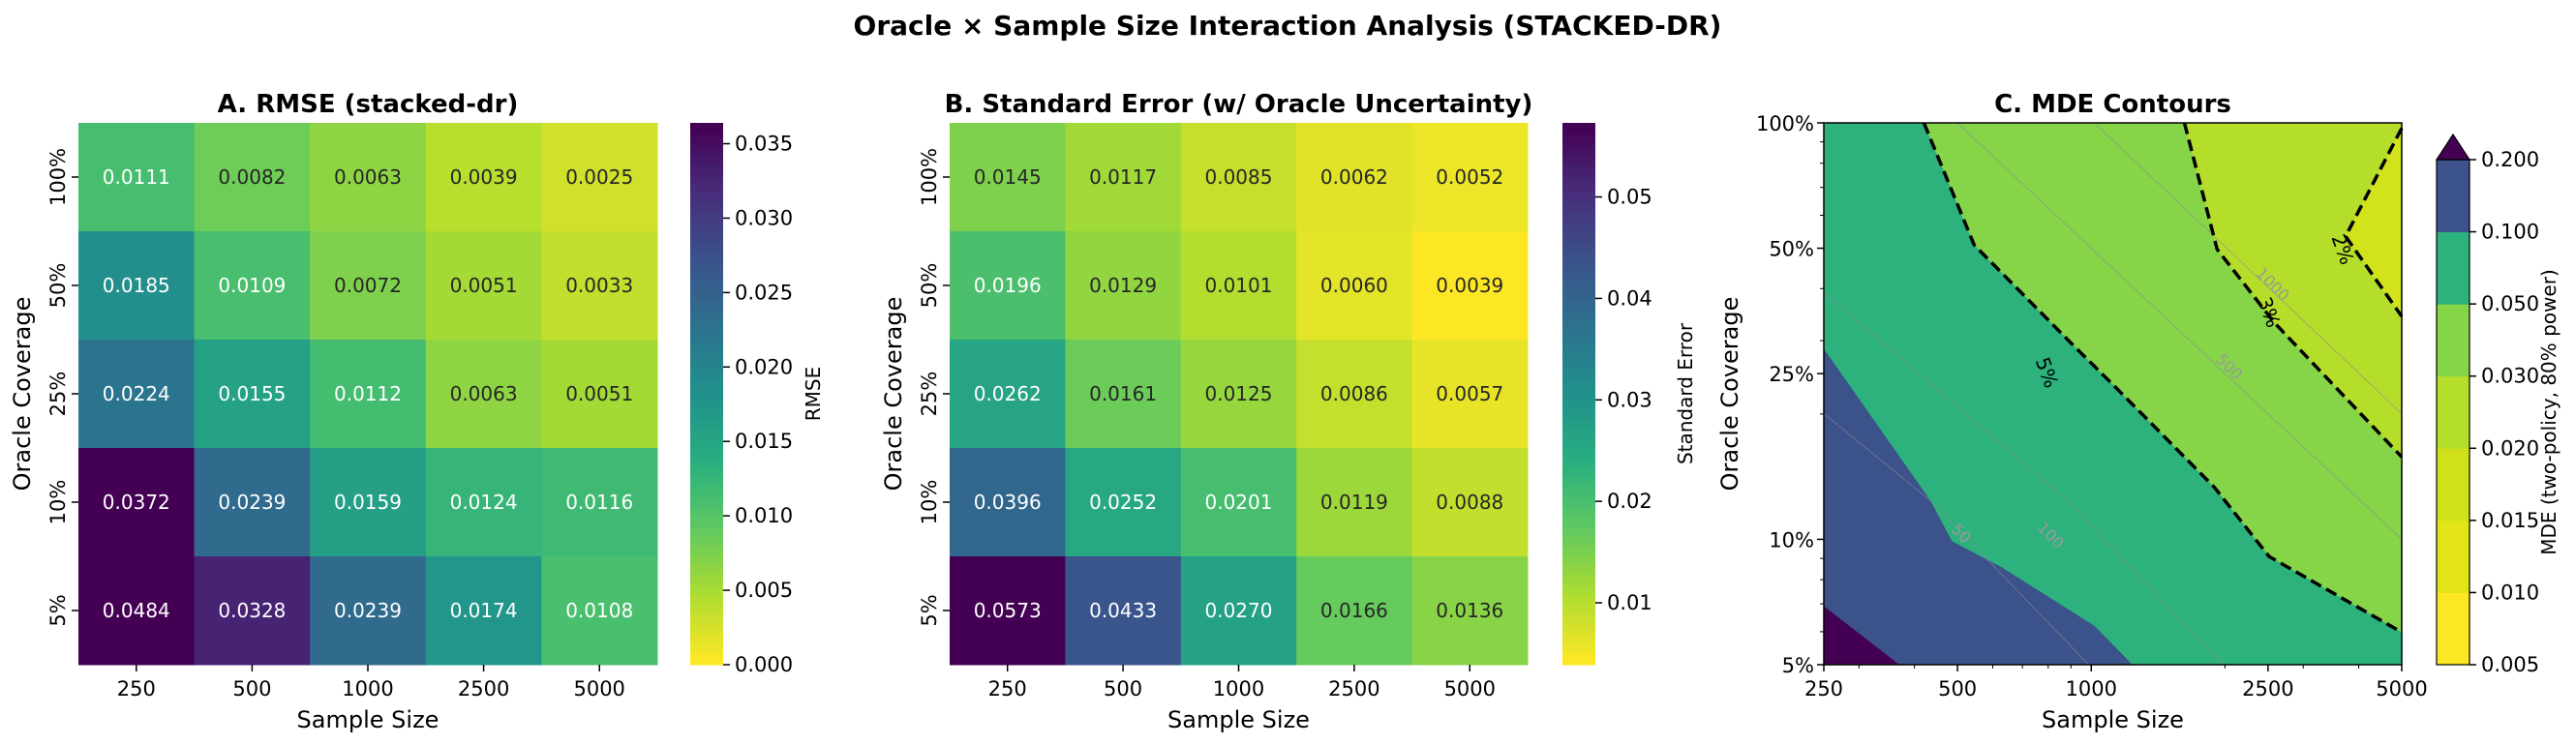 The height and width of the screenshot is (745, 2576). What do you see at coordinates (22, 395) in the screenshot?
I see `y-axis-label: Oracle Coverage` at bounding box center [22, 395].